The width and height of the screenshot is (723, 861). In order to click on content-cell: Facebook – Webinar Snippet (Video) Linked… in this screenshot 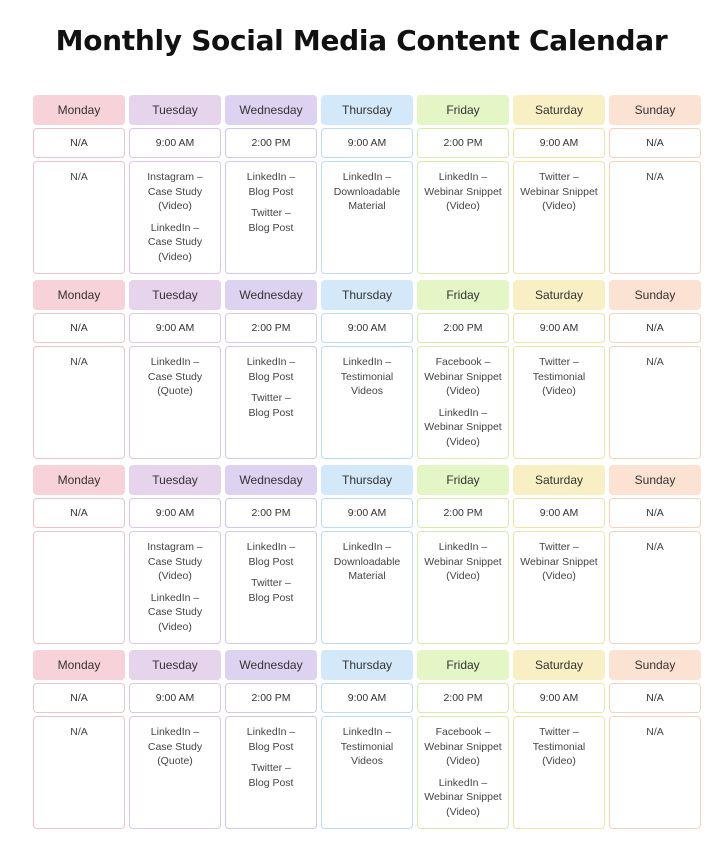, I will do `click(463, 402)`.